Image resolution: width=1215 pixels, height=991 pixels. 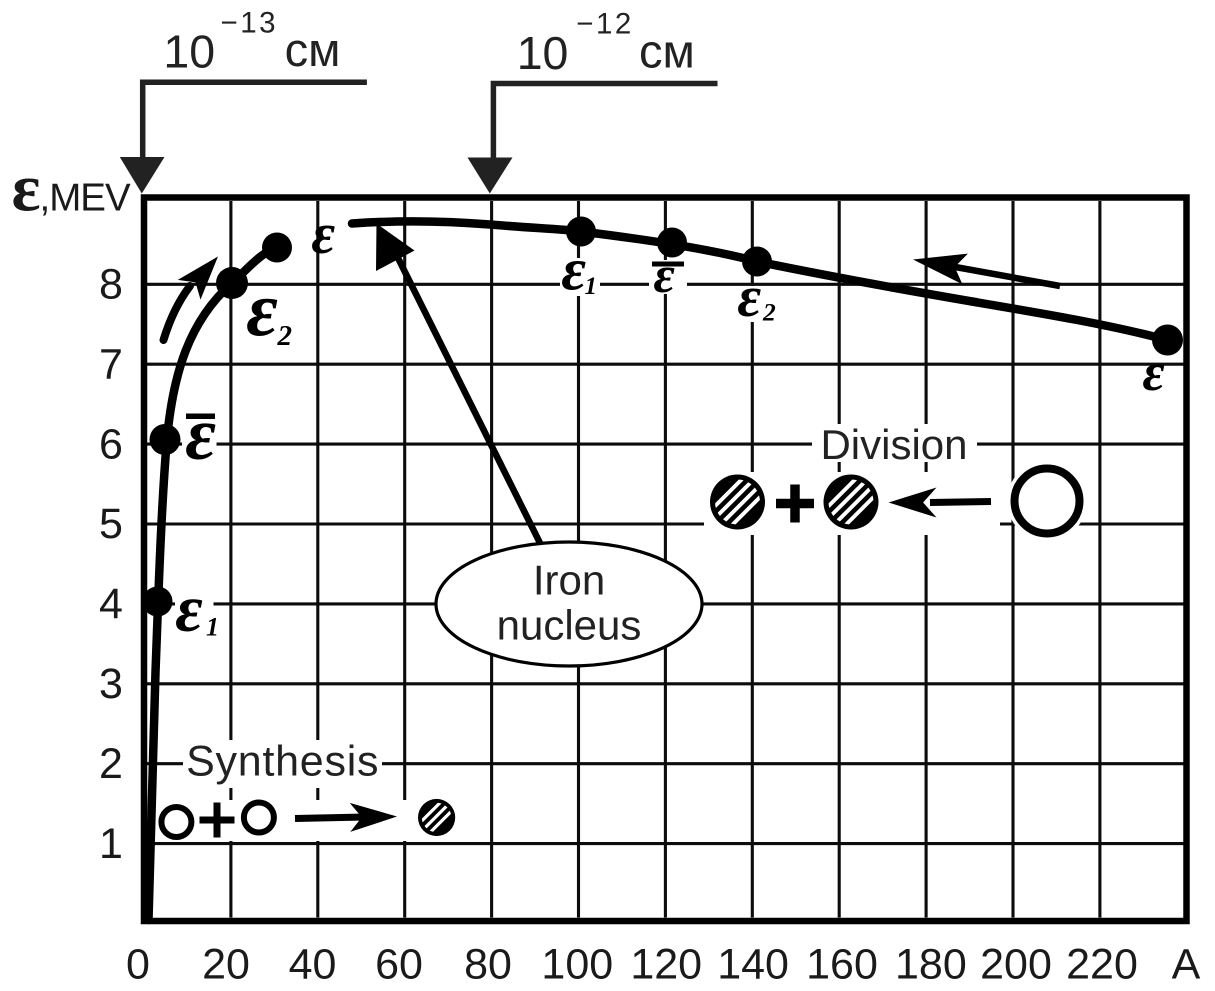 I want to click on svg-text: Division, so click(x=893, y=444).